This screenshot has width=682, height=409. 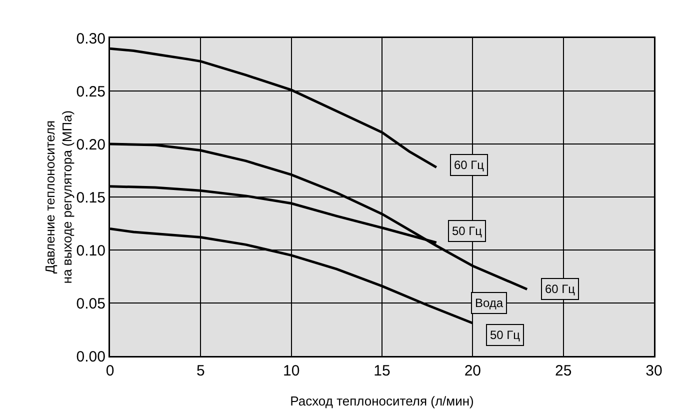 What do you see at coordinates (91, 357) in the screenshot?
I see `y-tick-label: 0.00` at bounding box center [91, 357].